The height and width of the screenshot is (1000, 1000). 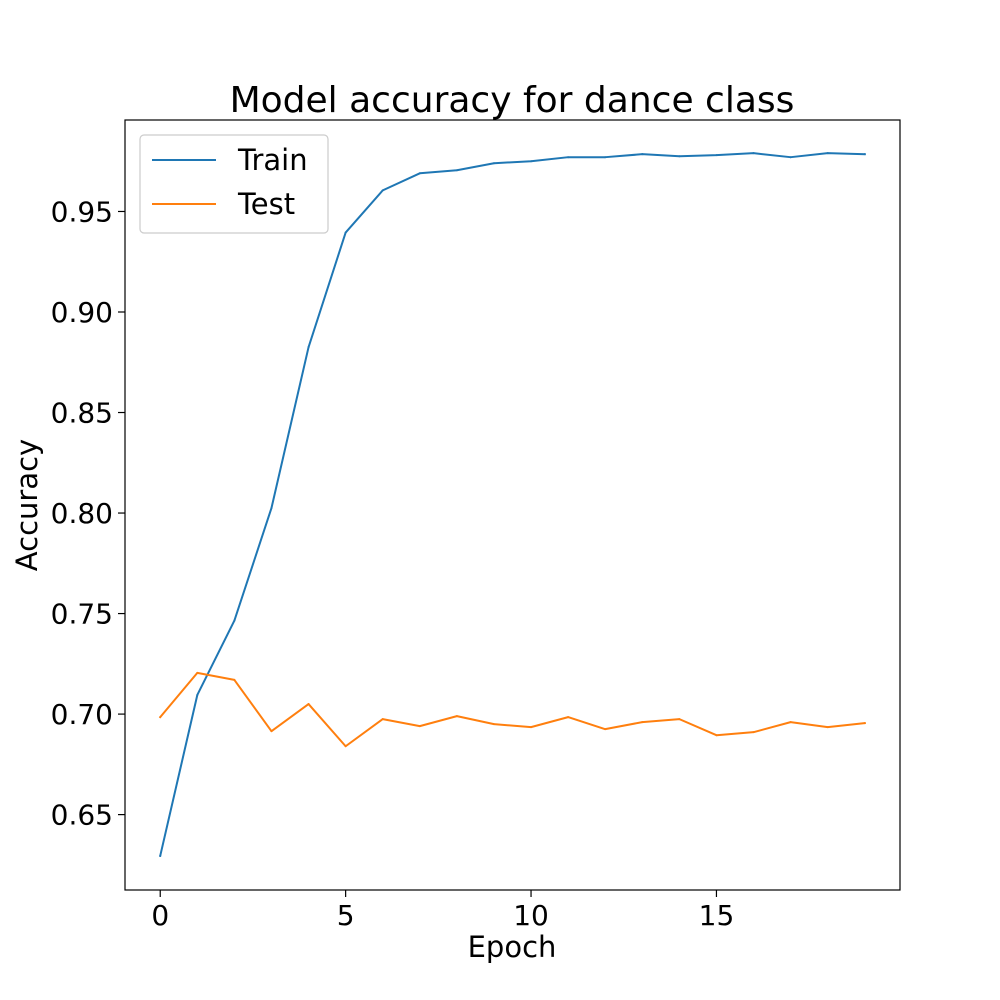 What do you see at coordinates (346, 915) in the screenshot?
I see `x-tick-label: 5` at bounding box center [346, 915].